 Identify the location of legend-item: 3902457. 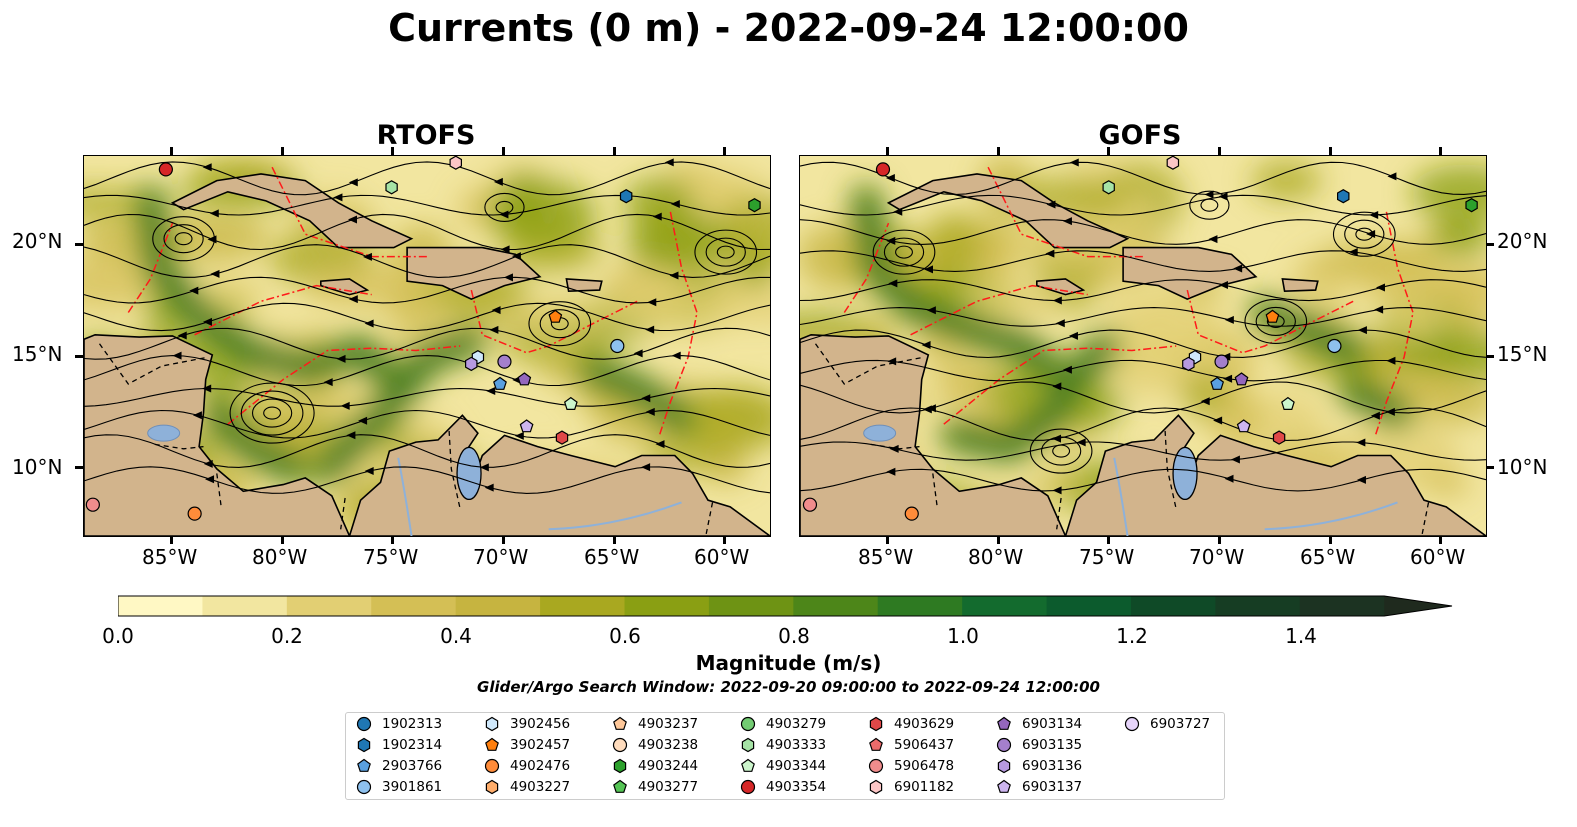
(527, 745).